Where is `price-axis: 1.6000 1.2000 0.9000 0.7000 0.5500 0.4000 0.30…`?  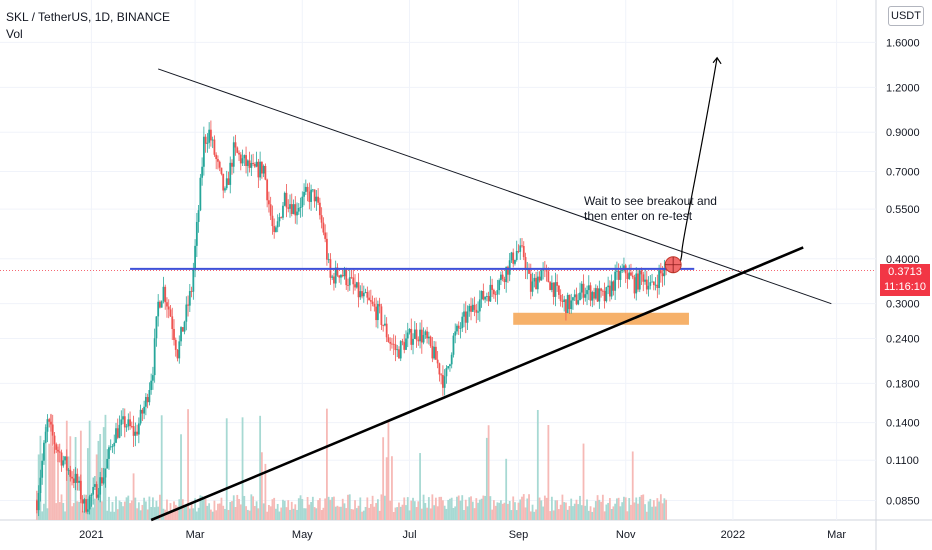 price-axis: 1.6000 1.2000 0.9000 0.7000 0.5500 0.4000 0.30… is located at coordinates (903, 272).